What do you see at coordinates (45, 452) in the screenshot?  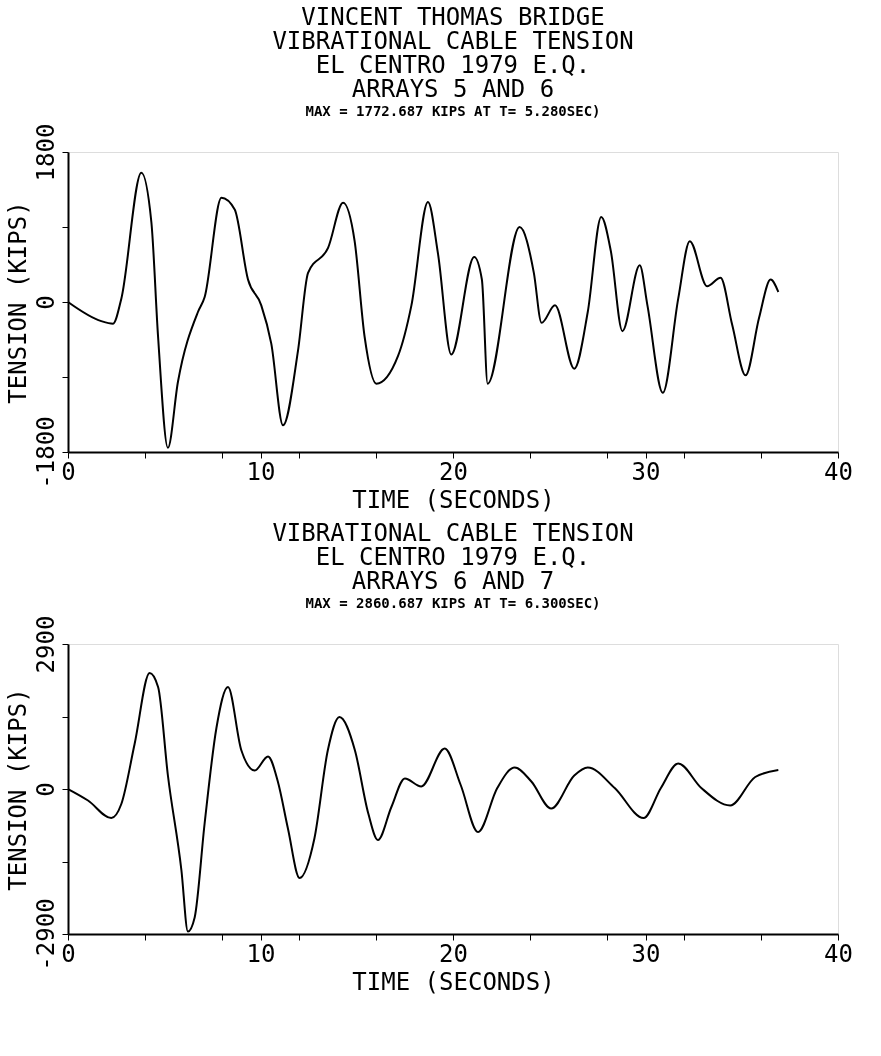 I see `y-tick-label: -1800` at bounding box center [45, 452].